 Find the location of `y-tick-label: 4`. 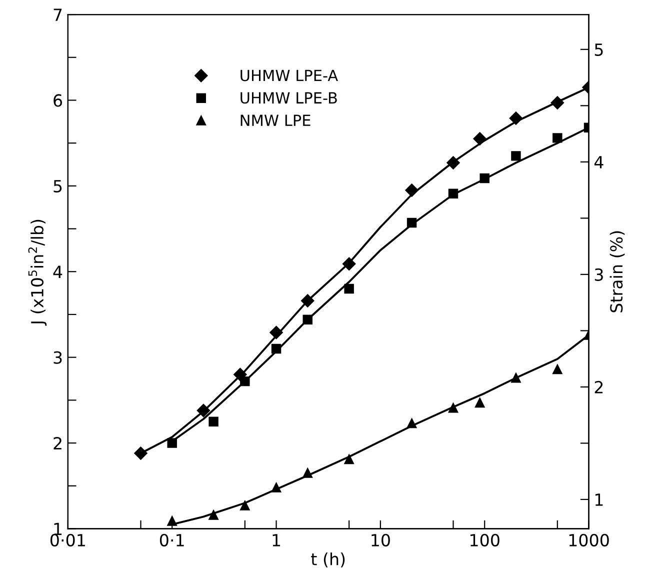

y-tick-label: 4 is located at coordinates (57, 272).